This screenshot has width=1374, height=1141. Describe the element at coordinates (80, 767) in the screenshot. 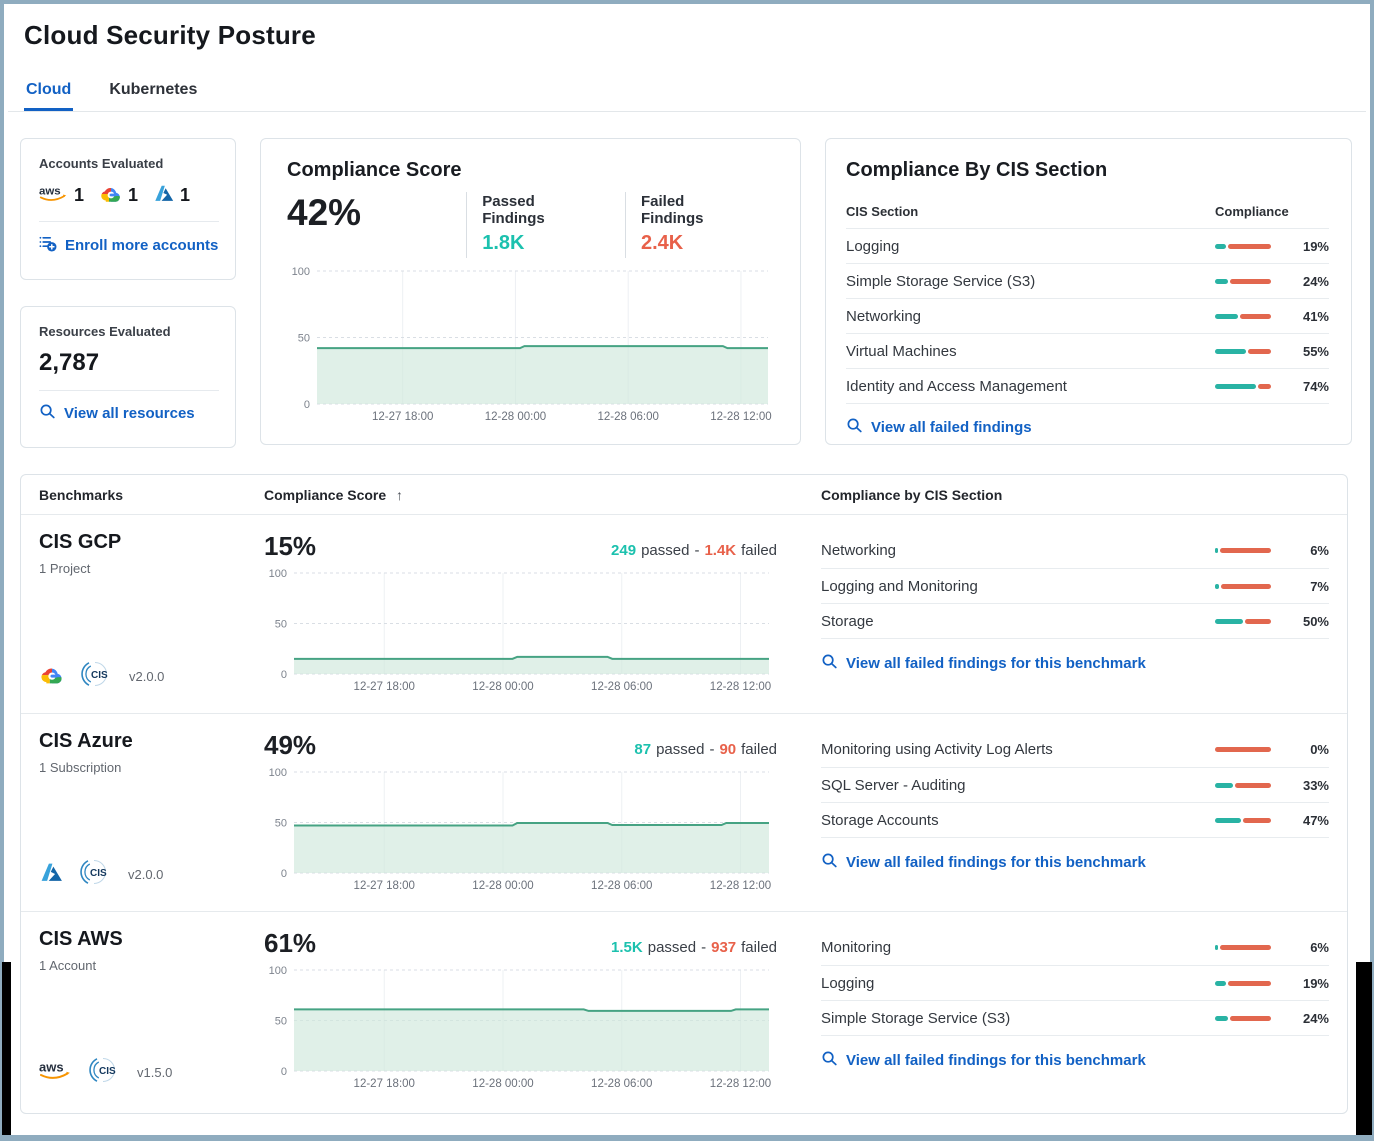

I see `benchmark-scope: 1 Subscription` at that location.